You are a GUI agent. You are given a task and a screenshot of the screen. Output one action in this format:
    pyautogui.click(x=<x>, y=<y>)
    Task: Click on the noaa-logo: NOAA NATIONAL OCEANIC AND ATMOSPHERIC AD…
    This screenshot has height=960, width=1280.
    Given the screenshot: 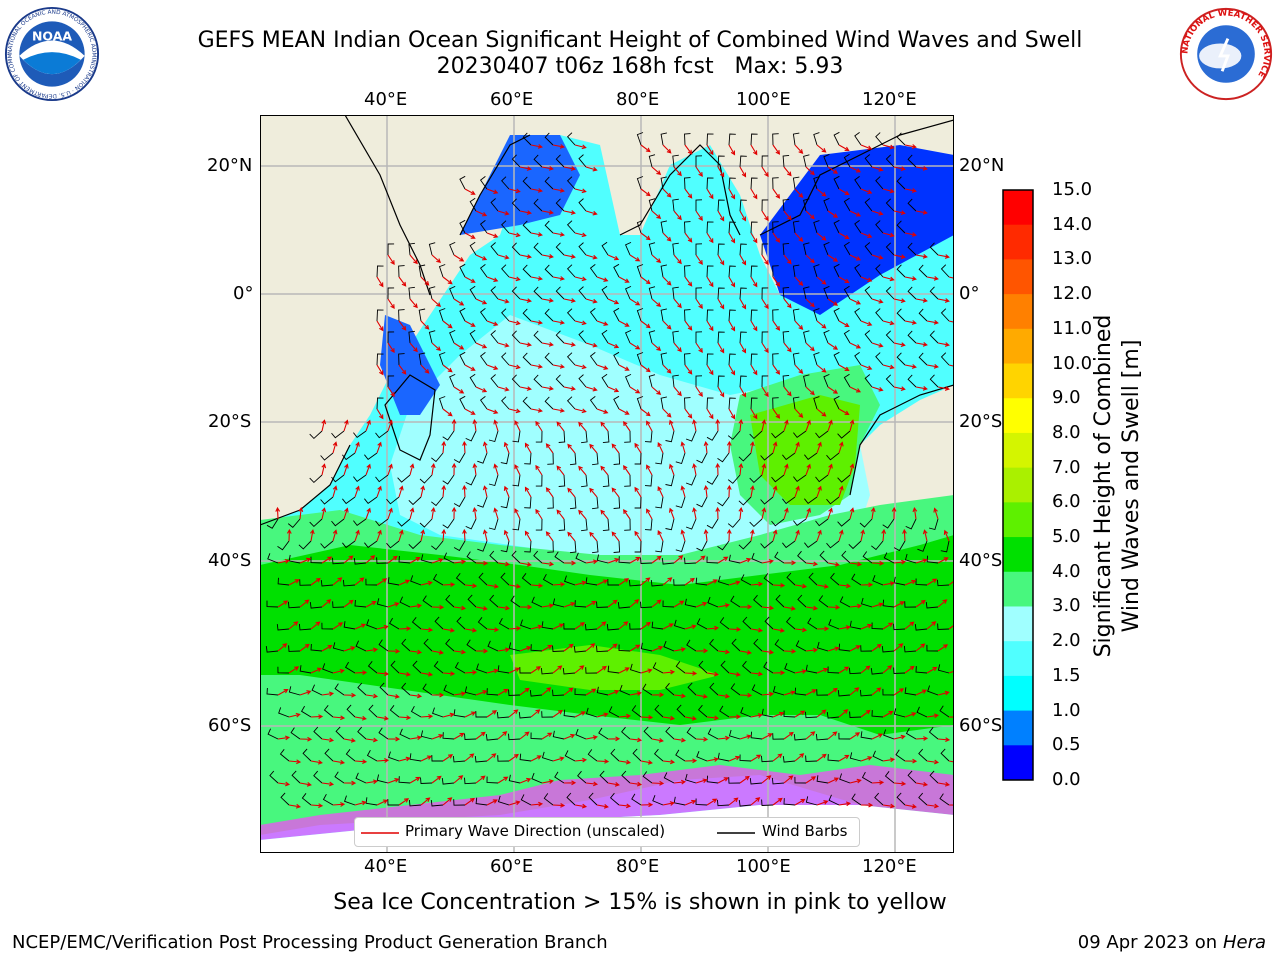 What is the action you would take?
    pyautogui.click(x=52, y=54)
    